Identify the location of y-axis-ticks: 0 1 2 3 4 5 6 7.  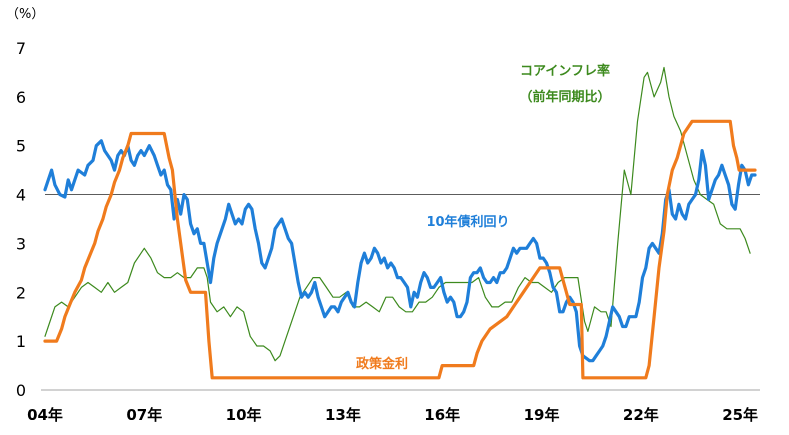
(21, 219).